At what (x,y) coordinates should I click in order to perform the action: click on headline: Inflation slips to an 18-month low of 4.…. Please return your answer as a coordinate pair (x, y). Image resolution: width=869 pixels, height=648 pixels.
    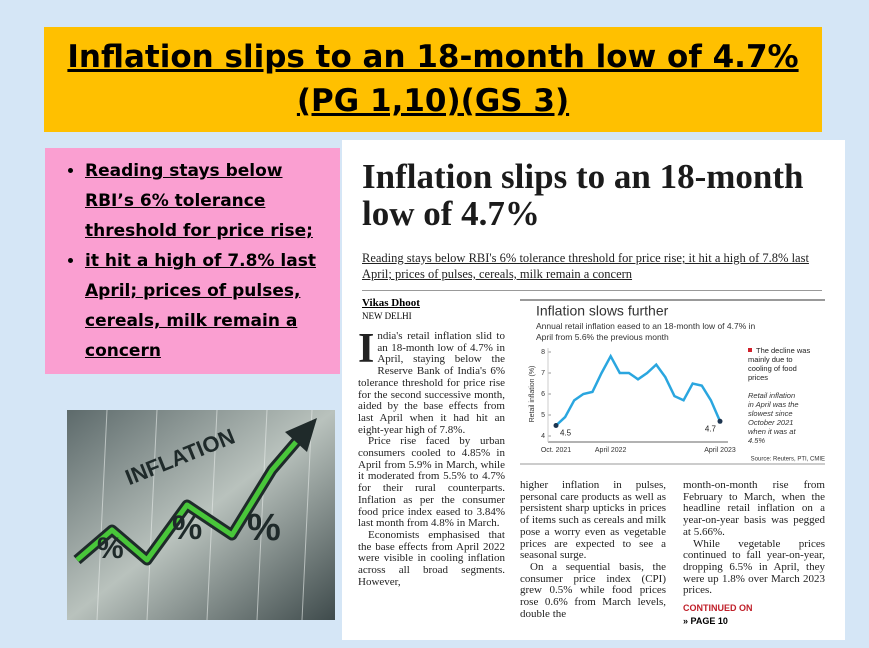
    Looking at the image, I should click on (583, 195).